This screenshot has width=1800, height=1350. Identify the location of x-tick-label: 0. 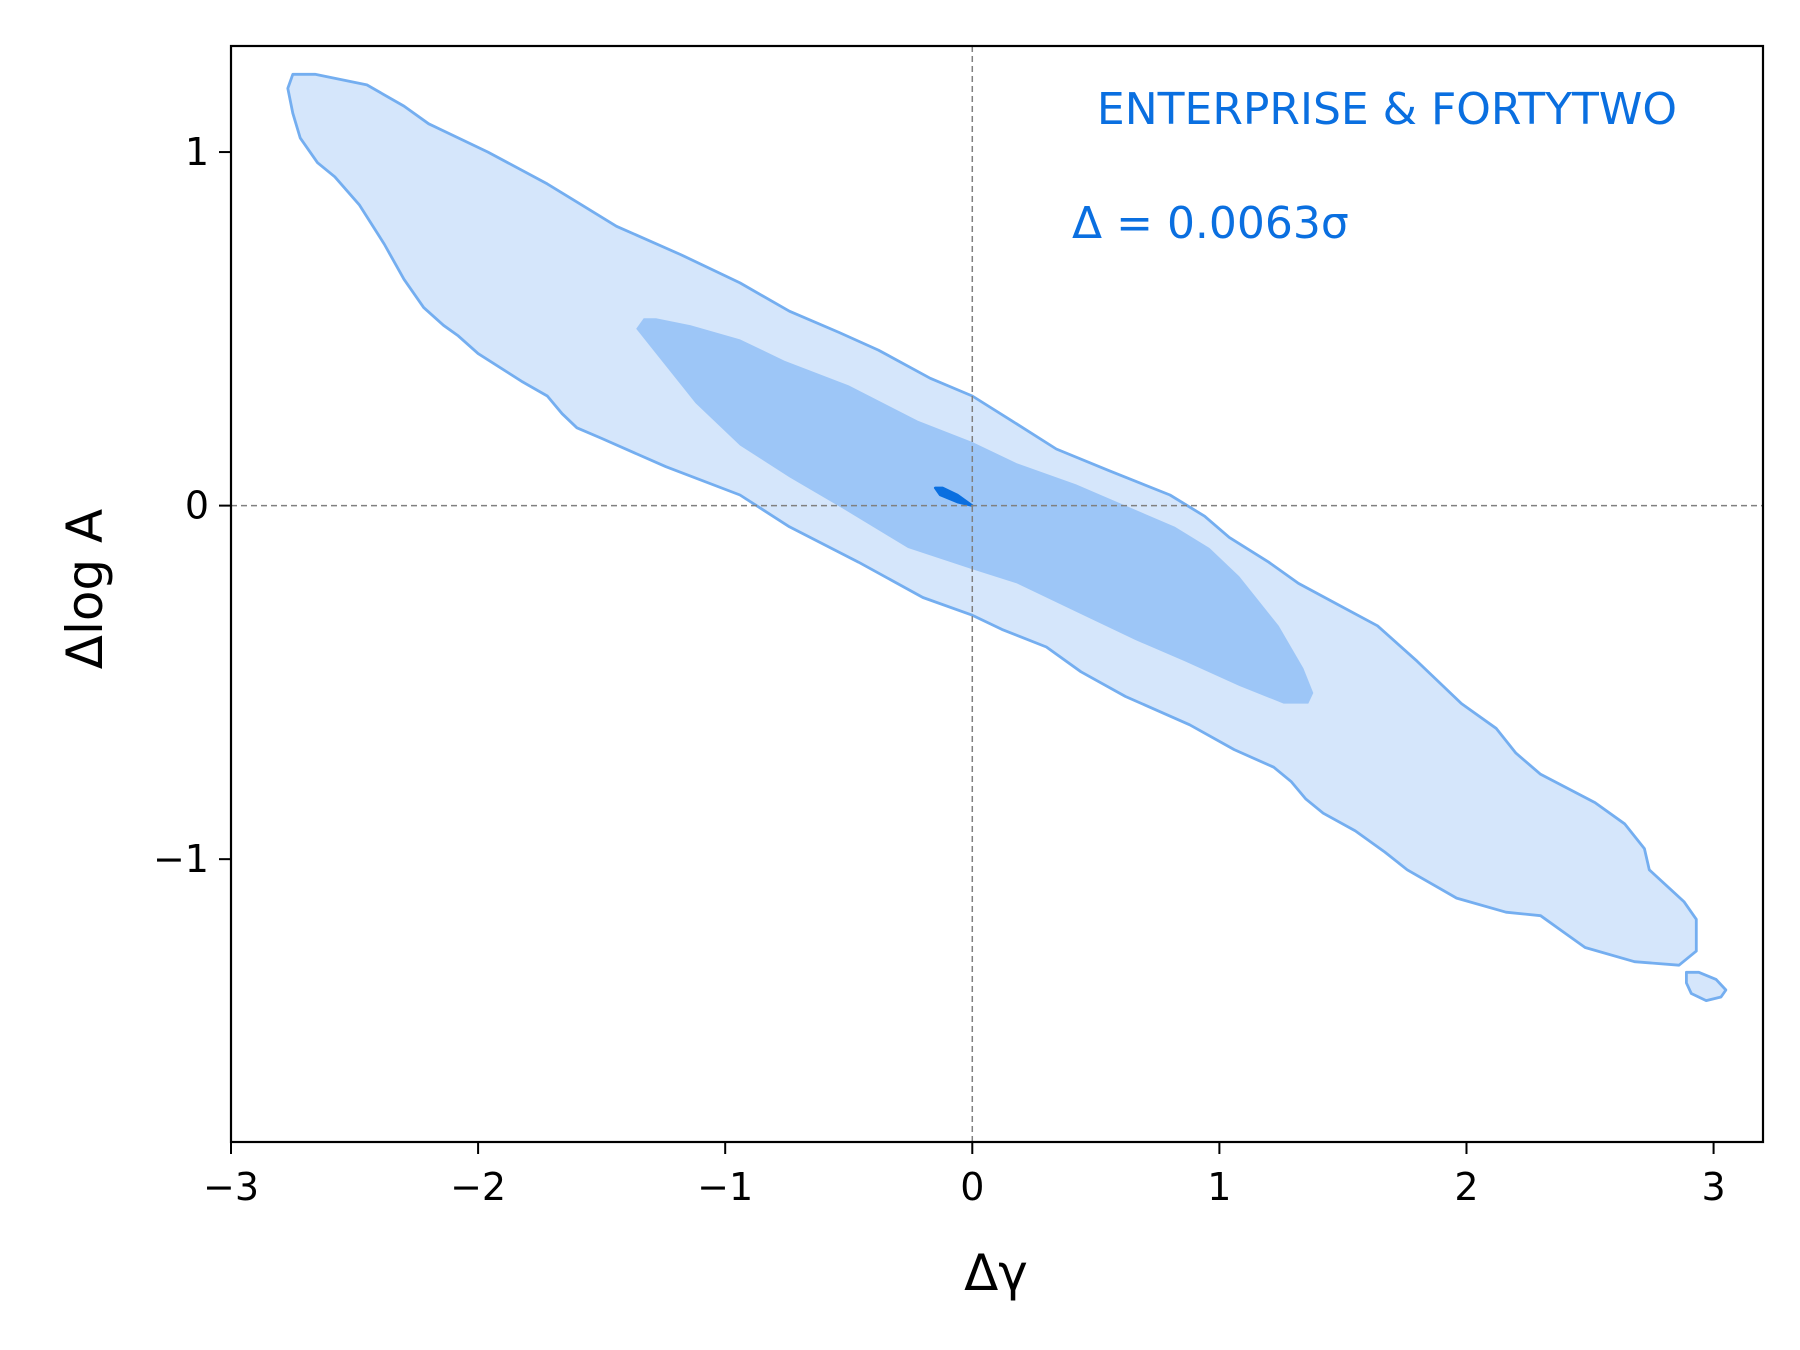
(972, 1187).